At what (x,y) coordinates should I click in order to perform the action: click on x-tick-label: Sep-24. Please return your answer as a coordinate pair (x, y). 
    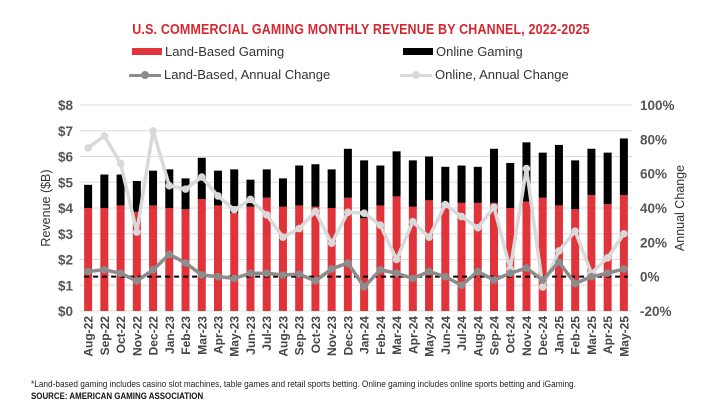
    Looking at the image, I should click on (495, 336).